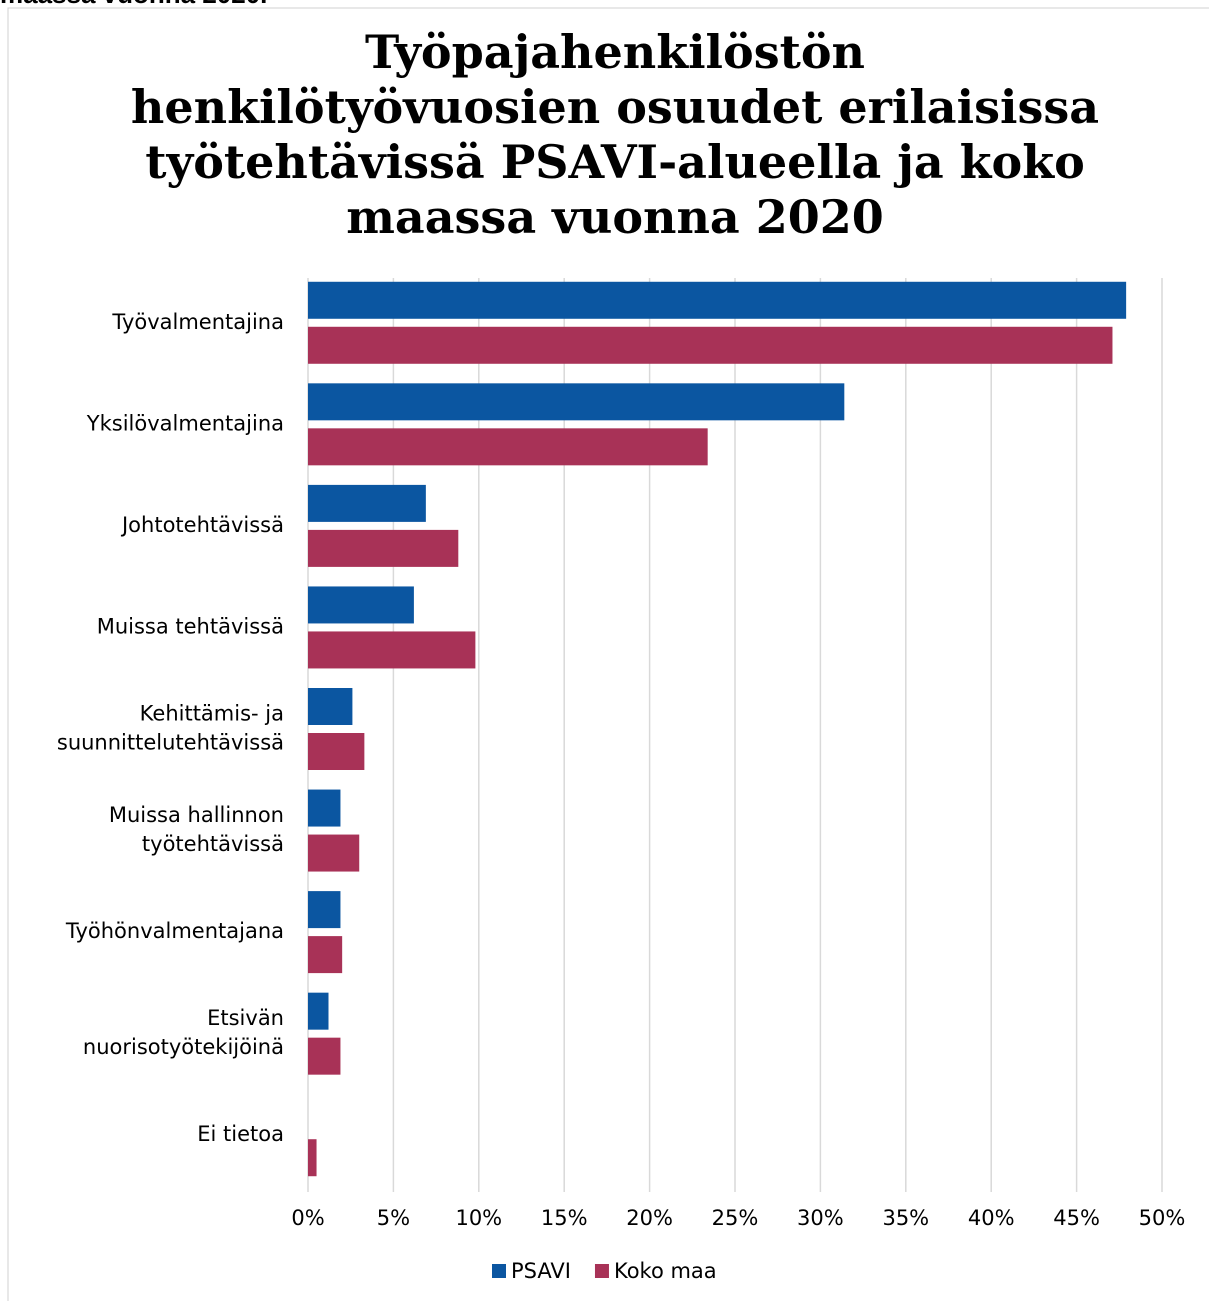 The height and width of the screenshot is (1301, 1209). I want to click on x-tick-label: 5%, so click(393, 1218).